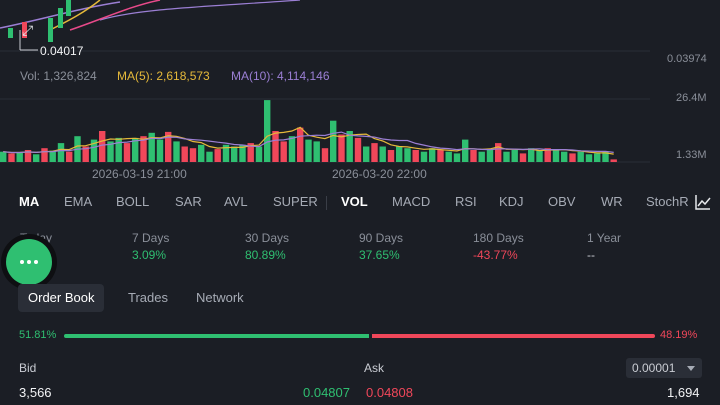 The image size is (720, 405). What do you see at coordinates (703, 202) in the screenshot?
I see `line-chart-settings-icon` at bounding box center [703, 202].